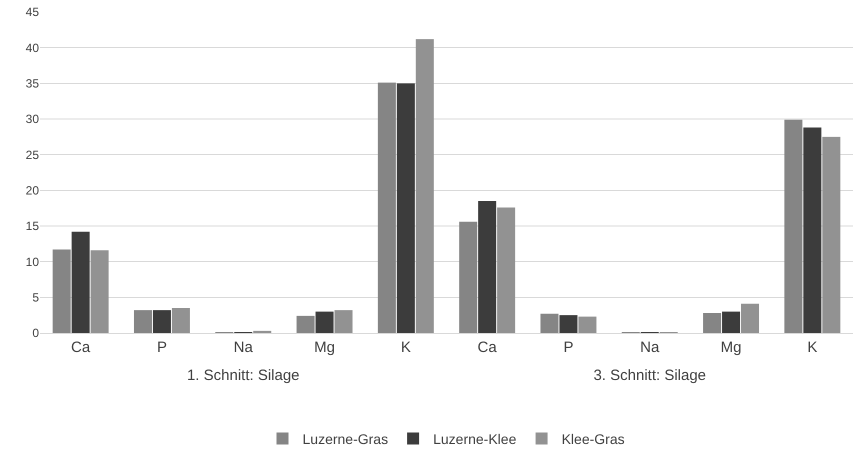 The height and width of the screenshot is (461, 859). Describe the element at coordinates (36, 333) in the screenshot. I see `y-tick-label: 0` at that location.